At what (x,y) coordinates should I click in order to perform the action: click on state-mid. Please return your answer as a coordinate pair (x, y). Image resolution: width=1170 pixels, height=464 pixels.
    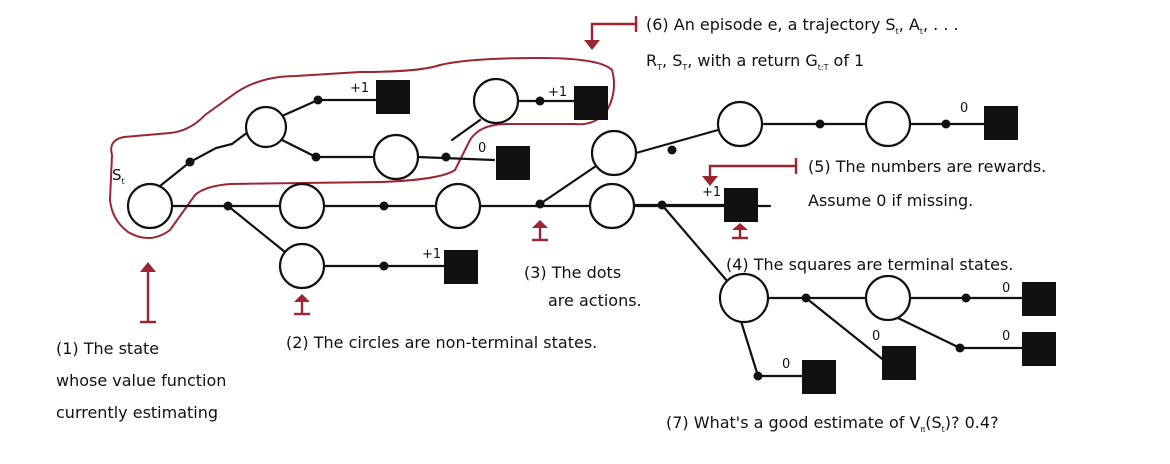
    Looking at the image, I should click on (396, 157).